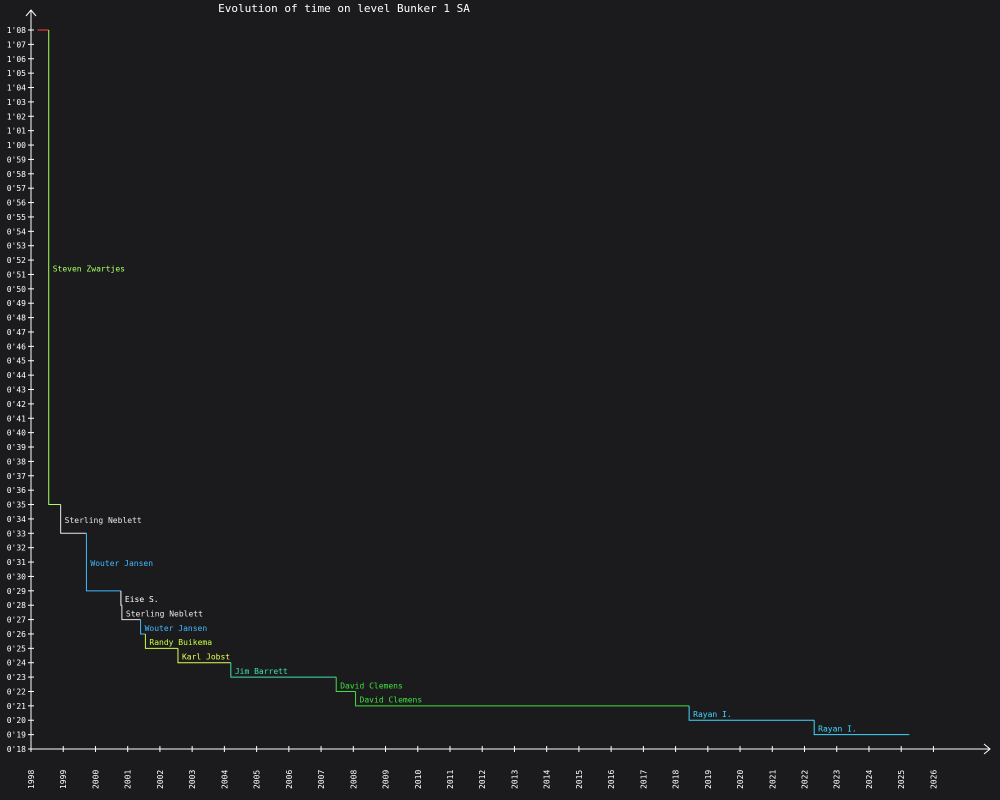 The height and width of the screenshot is (800, 1000). Describe the element at coordinates (16, 274) in the screenshot. I see `y-tick-label: 0'51` at that location.